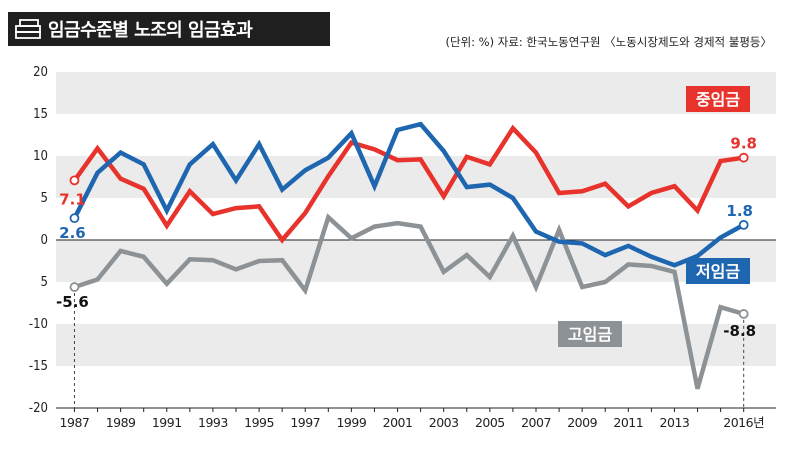 The image size is (788, 454). I want to click on title-bar: 임금수준별 노조의 임금효과, so click(169, 29).